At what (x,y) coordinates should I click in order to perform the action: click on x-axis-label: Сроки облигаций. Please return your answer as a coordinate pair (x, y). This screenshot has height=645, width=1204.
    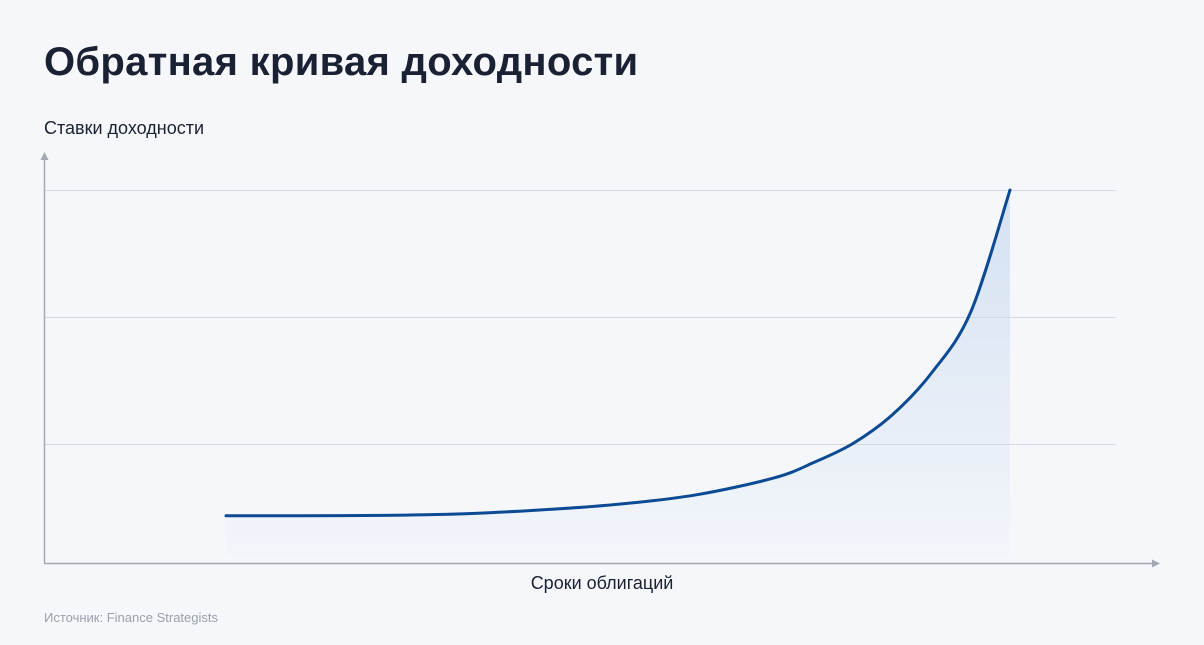
    Looking at the image, I should click on (602, 583).